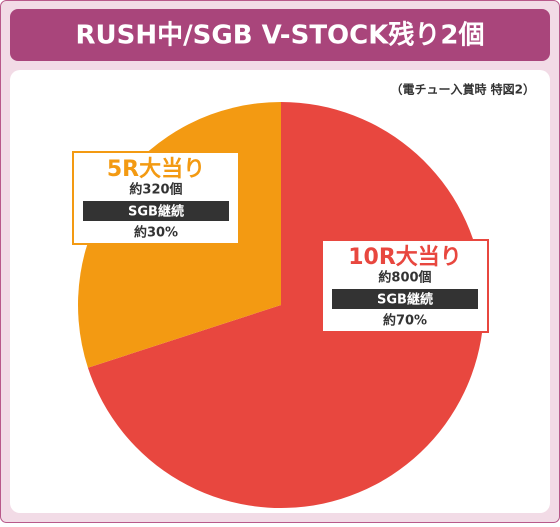 This screenshot has width=560, height=527. What do you see at coordinates (156, 169) in the screenshot?
I see `slice-label: 5R大当り` at bounding box center [156, 169].